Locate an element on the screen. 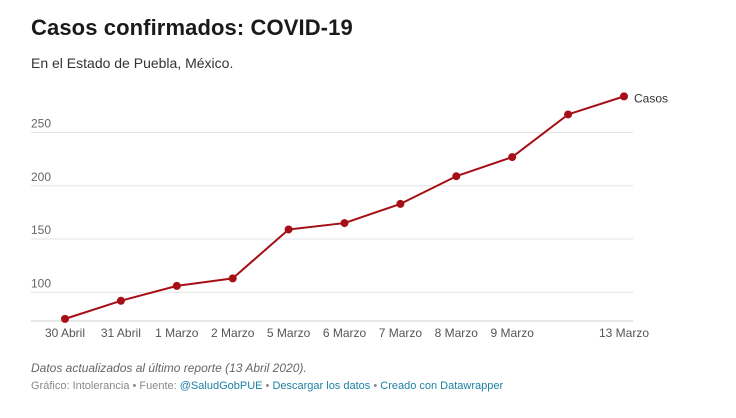 This screenshot has height=418, width=736. series-label: Casos is located at coordinates (651, 98).